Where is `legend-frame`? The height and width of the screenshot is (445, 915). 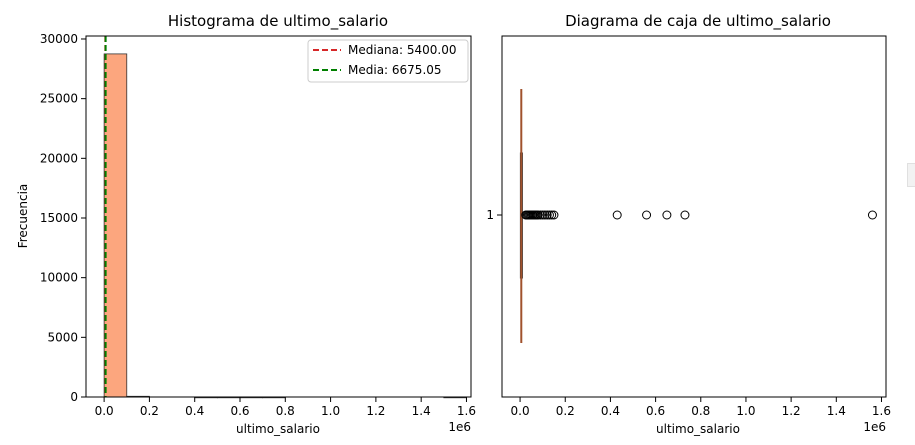
legend-frame is located at coordinates (388, 61).